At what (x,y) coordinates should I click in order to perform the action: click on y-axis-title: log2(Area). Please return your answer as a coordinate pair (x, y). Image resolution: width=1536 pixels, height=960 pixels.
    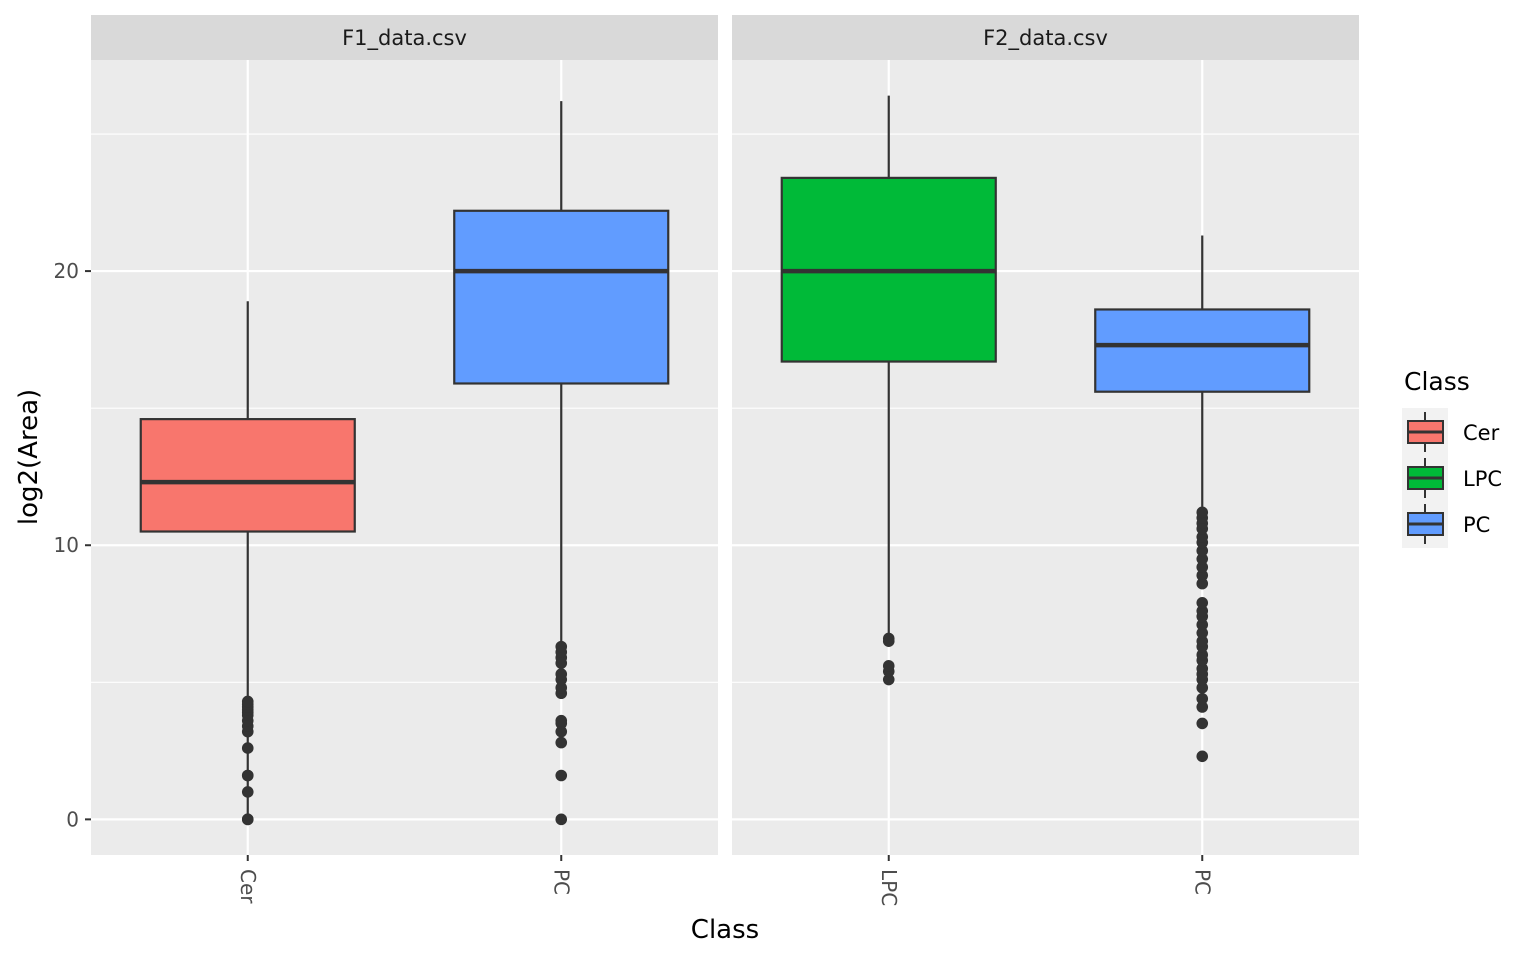
    Looking at the image, I should click on (29, 457).